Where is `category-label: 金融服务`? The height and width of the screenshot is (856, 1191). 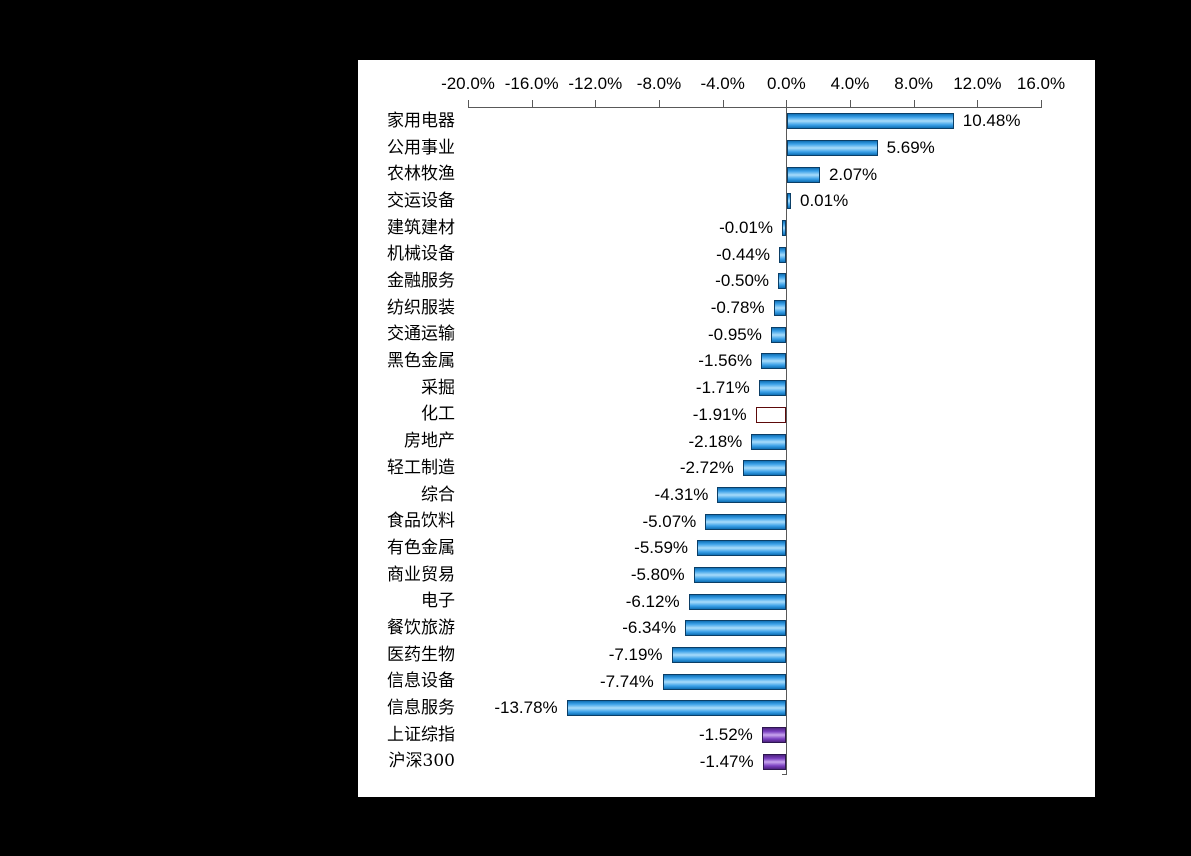
category-label: 金融服务 is located at coordinates (421, 281).